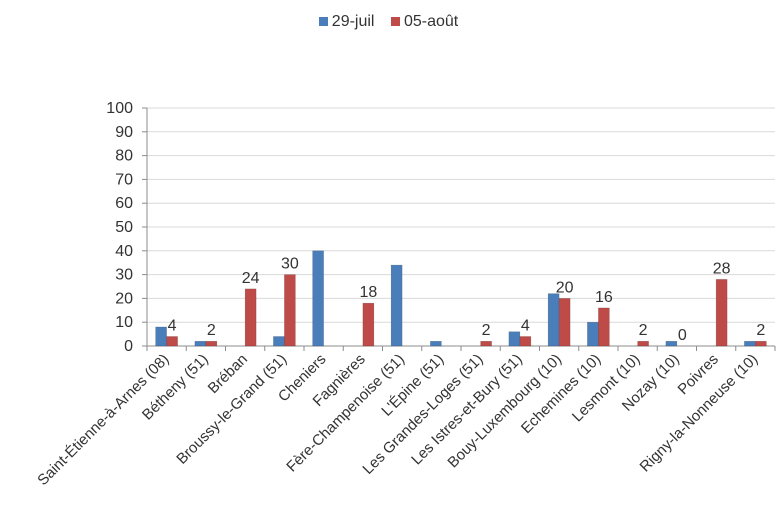 The height and width of the screenshot is (525, 777). I want to click on data-label-series-2: 28, so click(722, 268).